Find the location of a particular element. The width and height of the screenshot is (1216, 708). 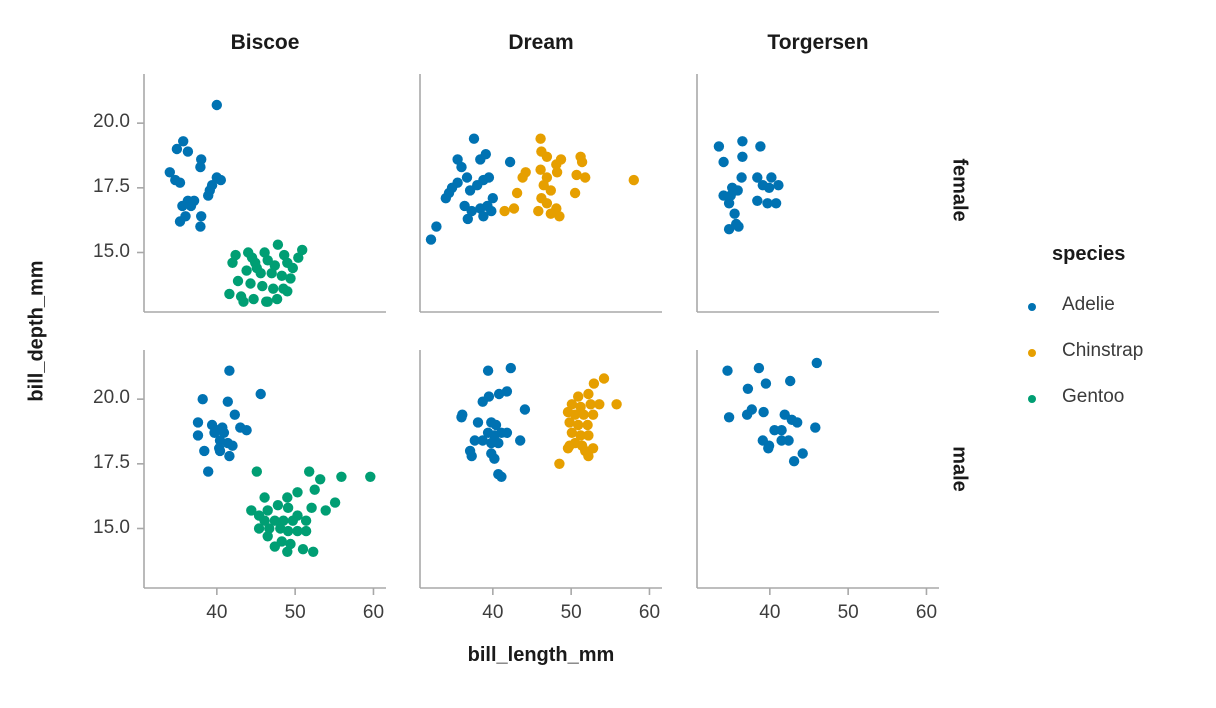

y-tick-label: 20.0 is located at coordinates (111, 122).